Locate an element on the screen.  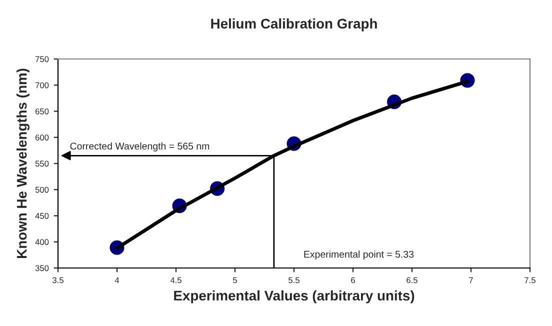
y-tick-label: 500 is located at coordinates (42, 189).